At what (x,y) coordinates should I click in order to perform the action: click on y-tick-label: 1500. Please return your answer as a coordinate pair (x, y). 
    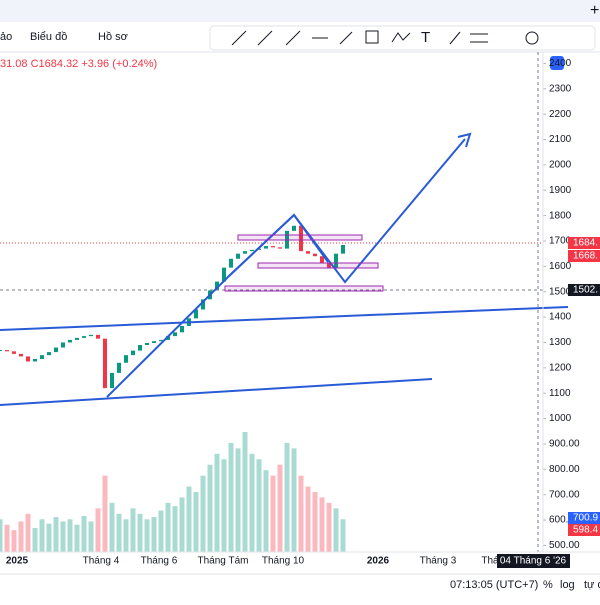
    Looking at the image, I should click on (560, 291).